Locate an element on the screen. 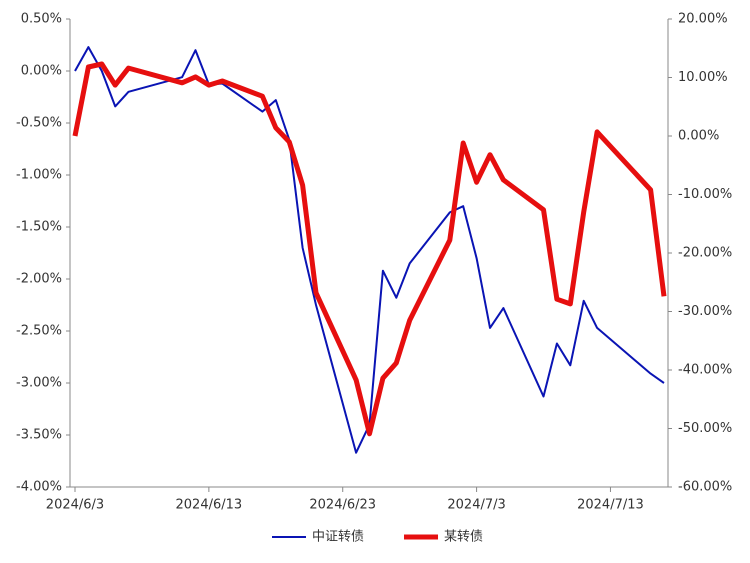  legend-label: 中证转债 is located at coordinates (338, 537).